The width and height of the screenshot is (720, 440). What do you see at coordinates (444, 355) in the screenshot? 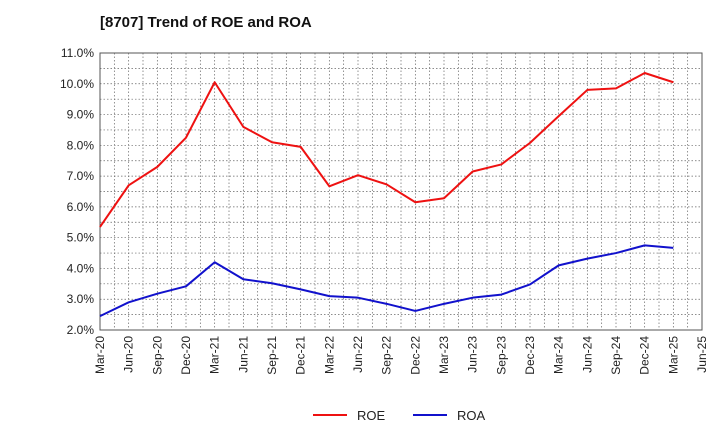
I see `x-tick-label: Mar-23` at bounding box center [444, 355].